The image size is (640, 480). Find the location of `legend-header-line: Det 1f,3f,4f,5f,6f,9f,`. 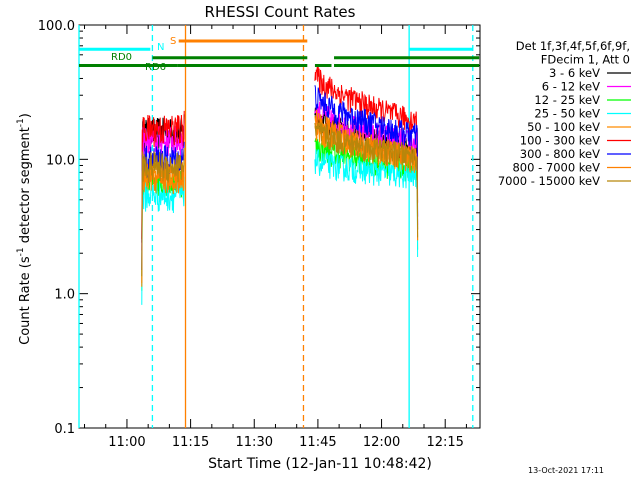

legend-header-line: Det 1f,3f,4f,5f,6f,9f, is located at coordinates (573, 46).